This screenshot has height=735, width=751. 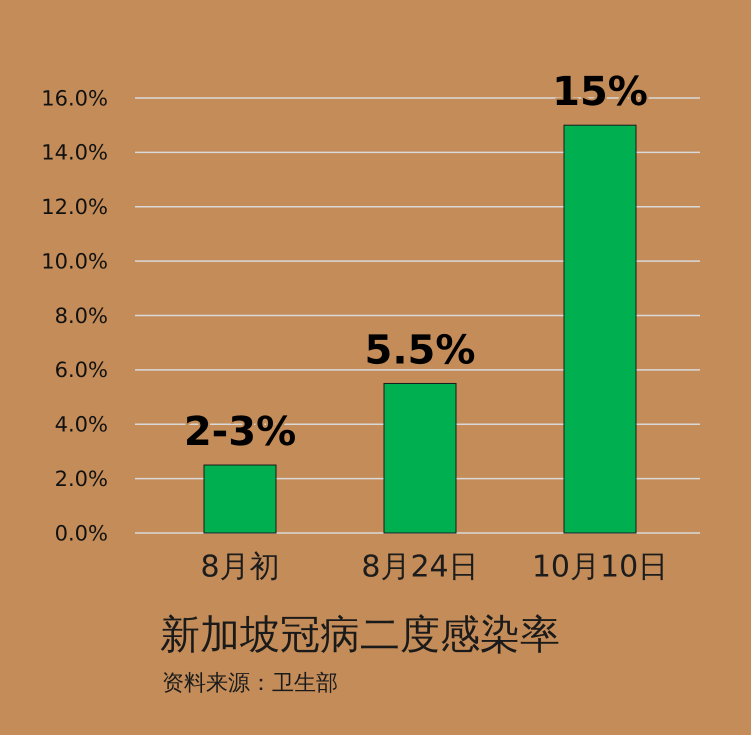 What do you see at coordinates (81, 478) in the screenshot?
I see `y-tick-label: 2.0%` at bounding box center [81, 478].